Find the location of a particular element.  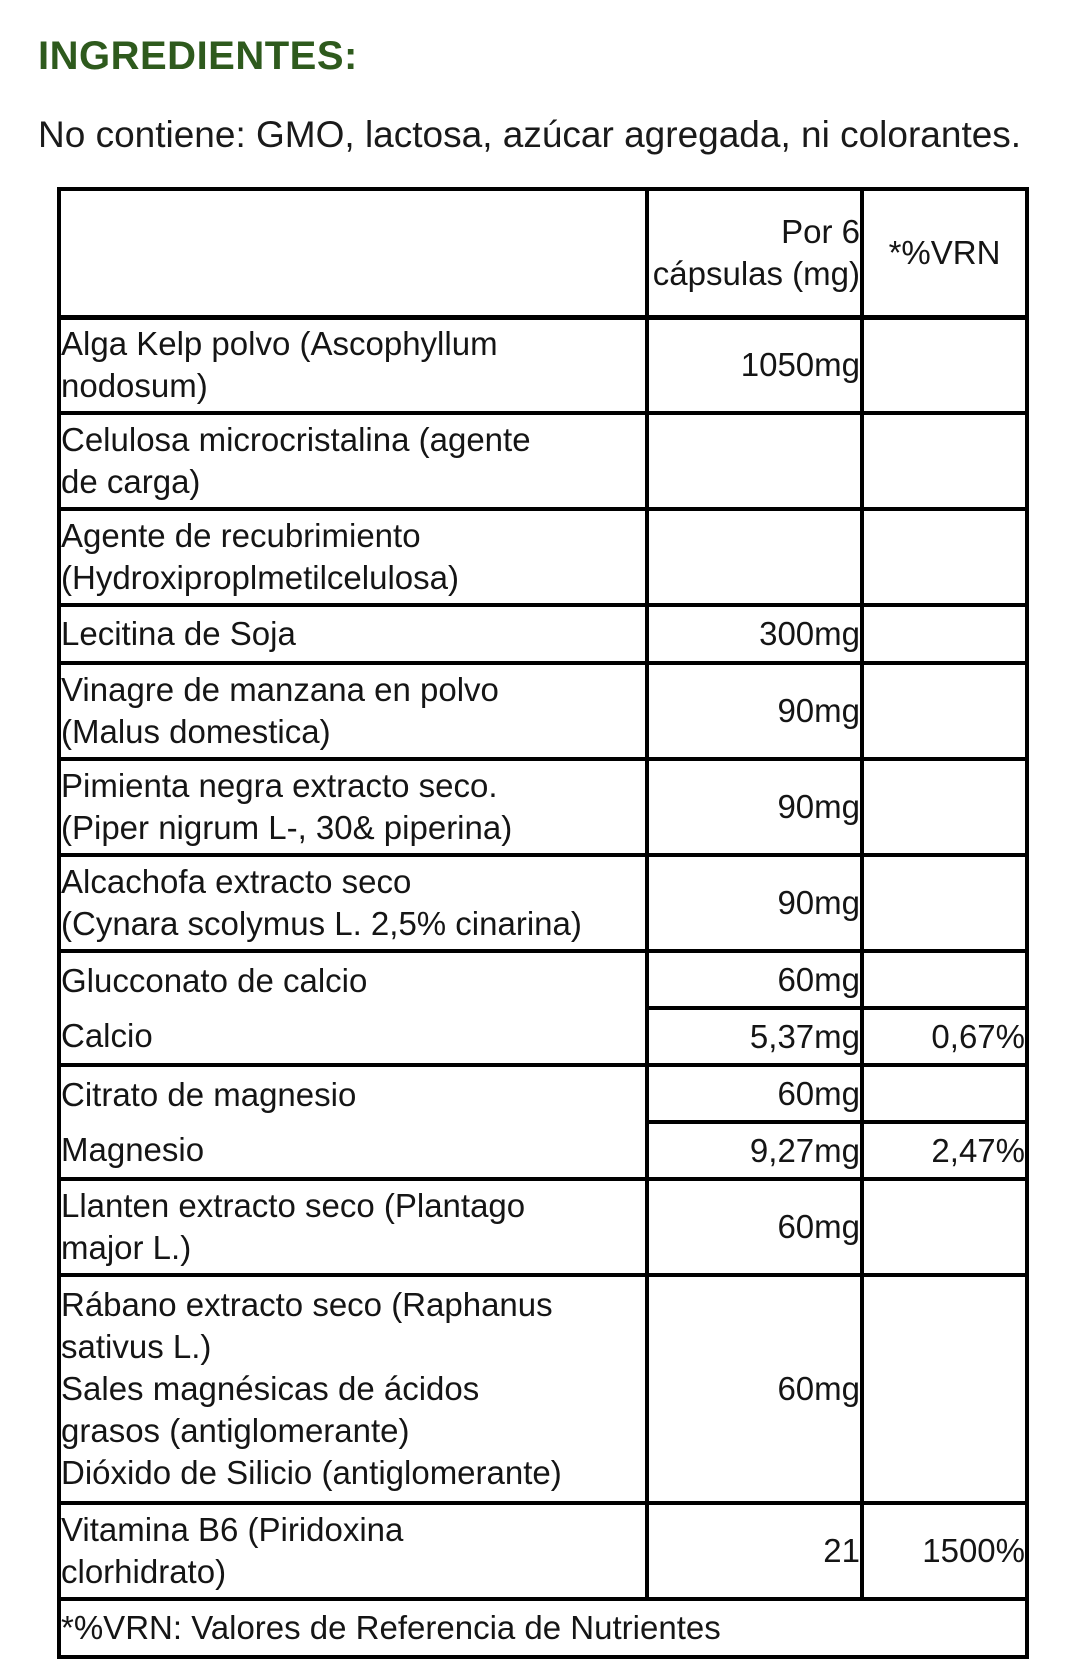

table-row: 9,27mg 2,47% is located at coordinates (544, 1150).